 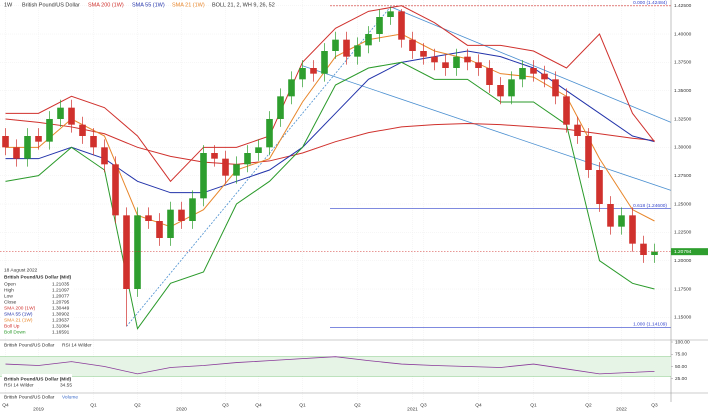 I want to click on info-label: SMA 55 (1W), so click(x=18, y=314).